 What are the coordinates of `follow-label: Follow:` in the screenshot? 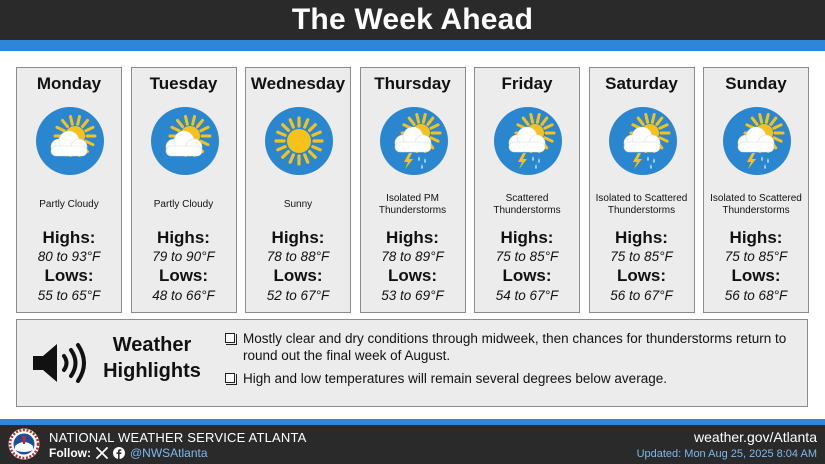 It's located at (70, 453).